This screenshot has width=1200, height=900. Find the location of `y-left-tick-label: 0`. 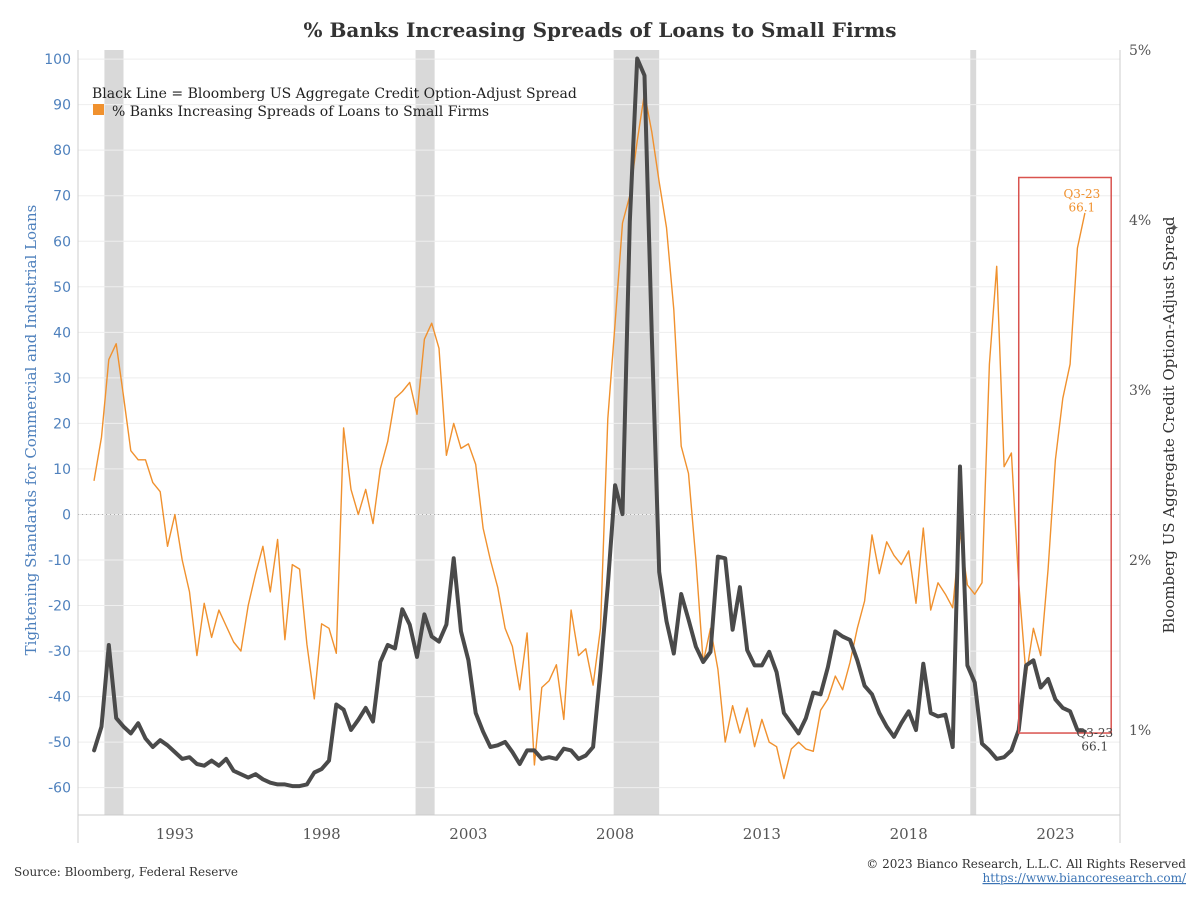

y-left-tick-label: 0 is located at coordinates (66, 515).